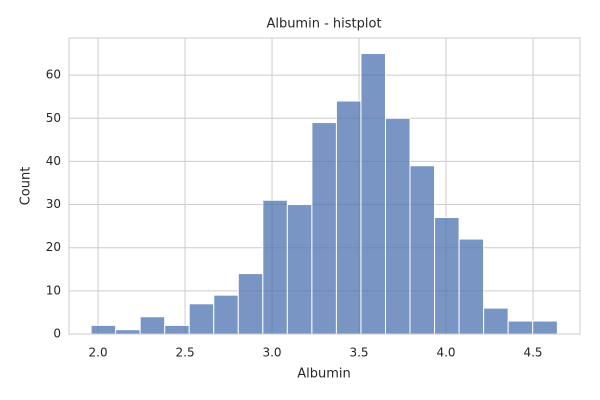  Describe the element at coordinates (98, 353) in the screenshot. I see `x-tick-label: 2.0` at that location.